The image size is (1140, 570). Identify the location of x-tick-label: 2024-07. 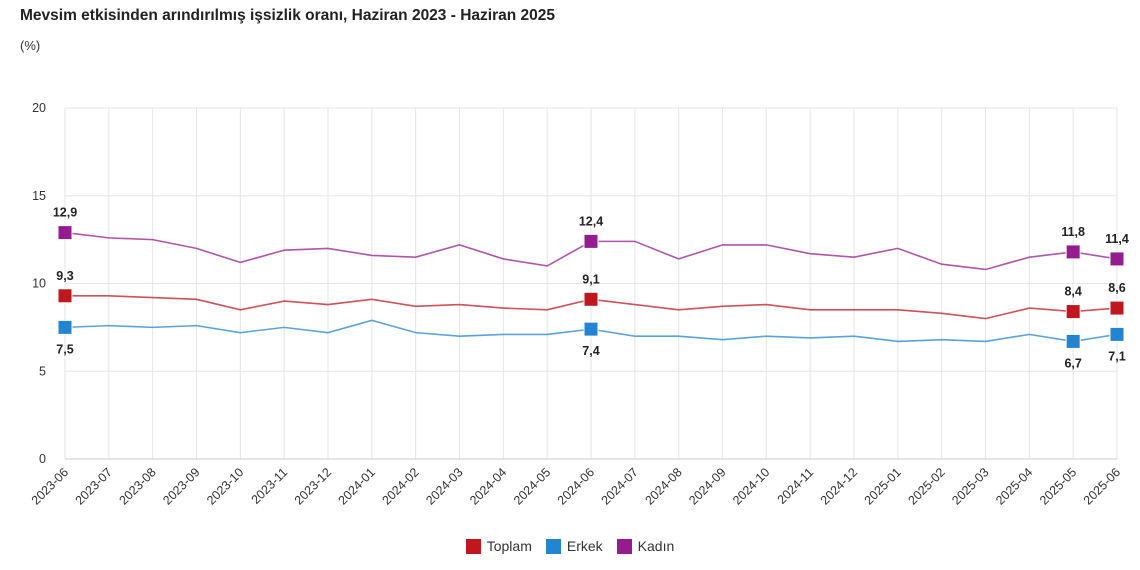
(620, 486).